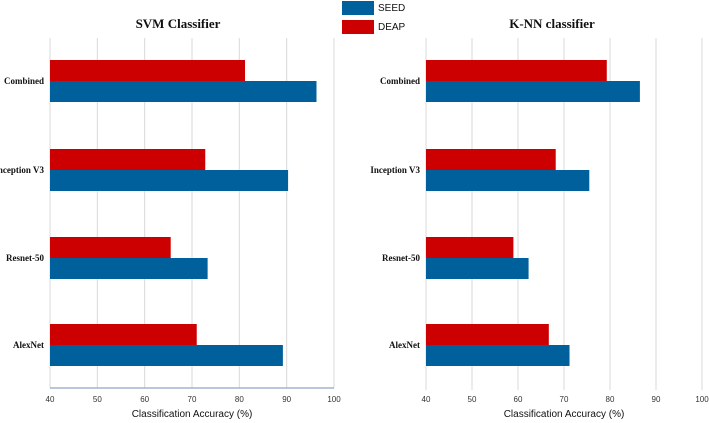 This screenshot has width=709, height=423. Describe the element at coordinates (358, 27) in the screenshot. I see `legend-swatch-deap` at that location.